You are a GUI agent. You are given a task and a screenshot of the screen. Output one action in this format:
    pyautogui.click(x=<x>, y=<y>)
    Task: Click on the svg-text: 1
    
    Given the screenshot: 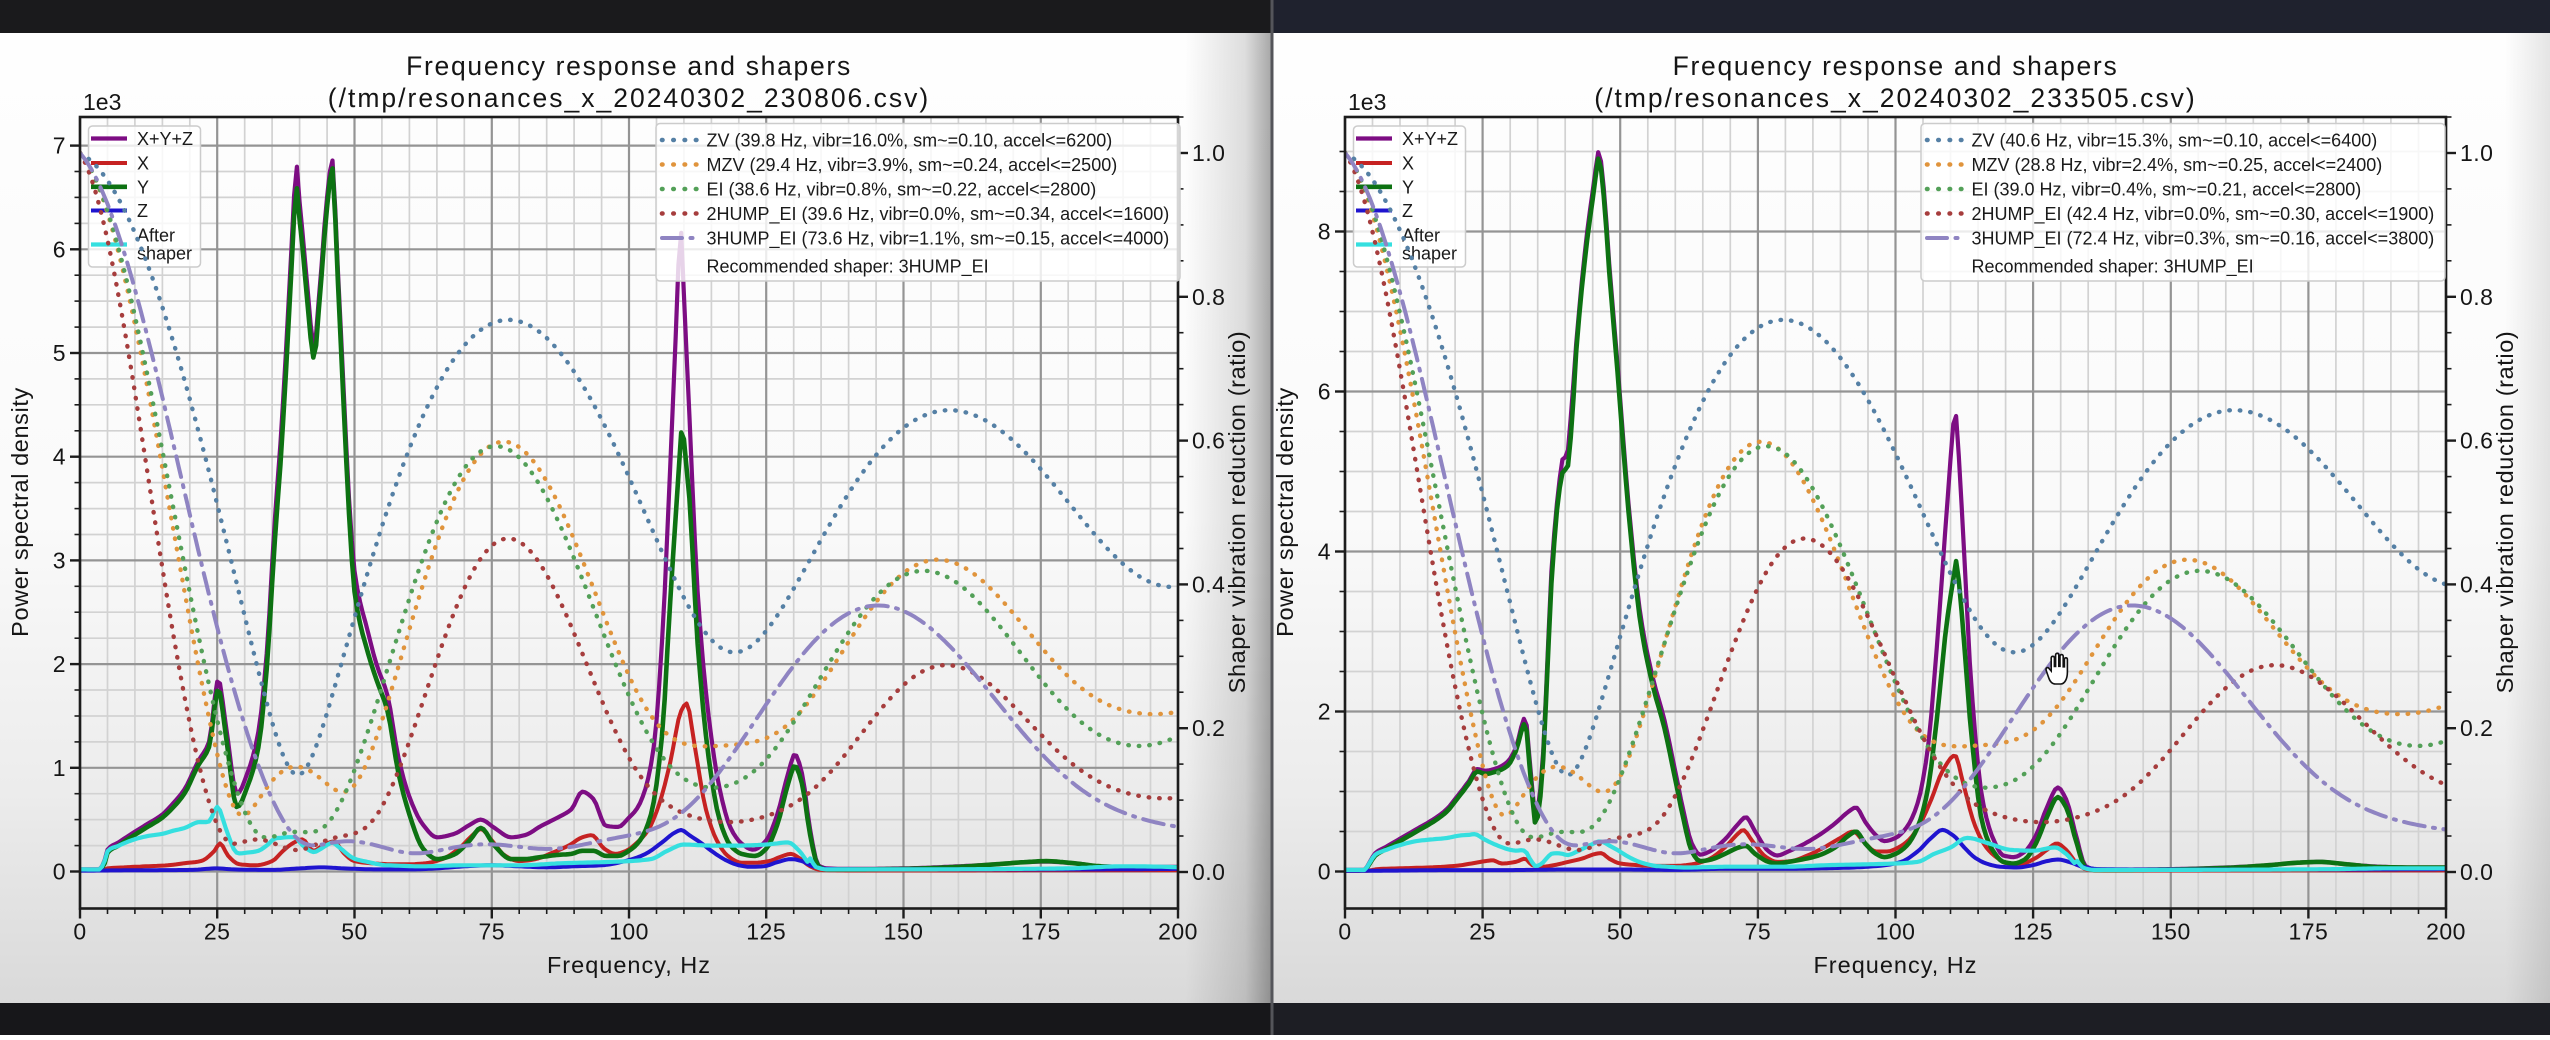 What is the action you would take?
    pyautogui.click(x=59, y=768)
    